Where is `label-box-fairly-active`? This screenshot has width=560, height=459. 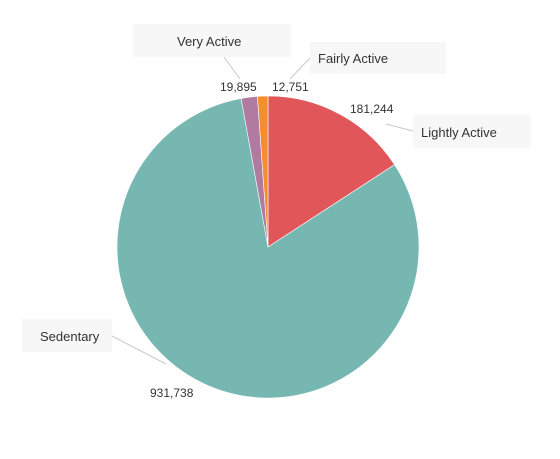
label-box-fairly-active is located at coordinates (378, 58).